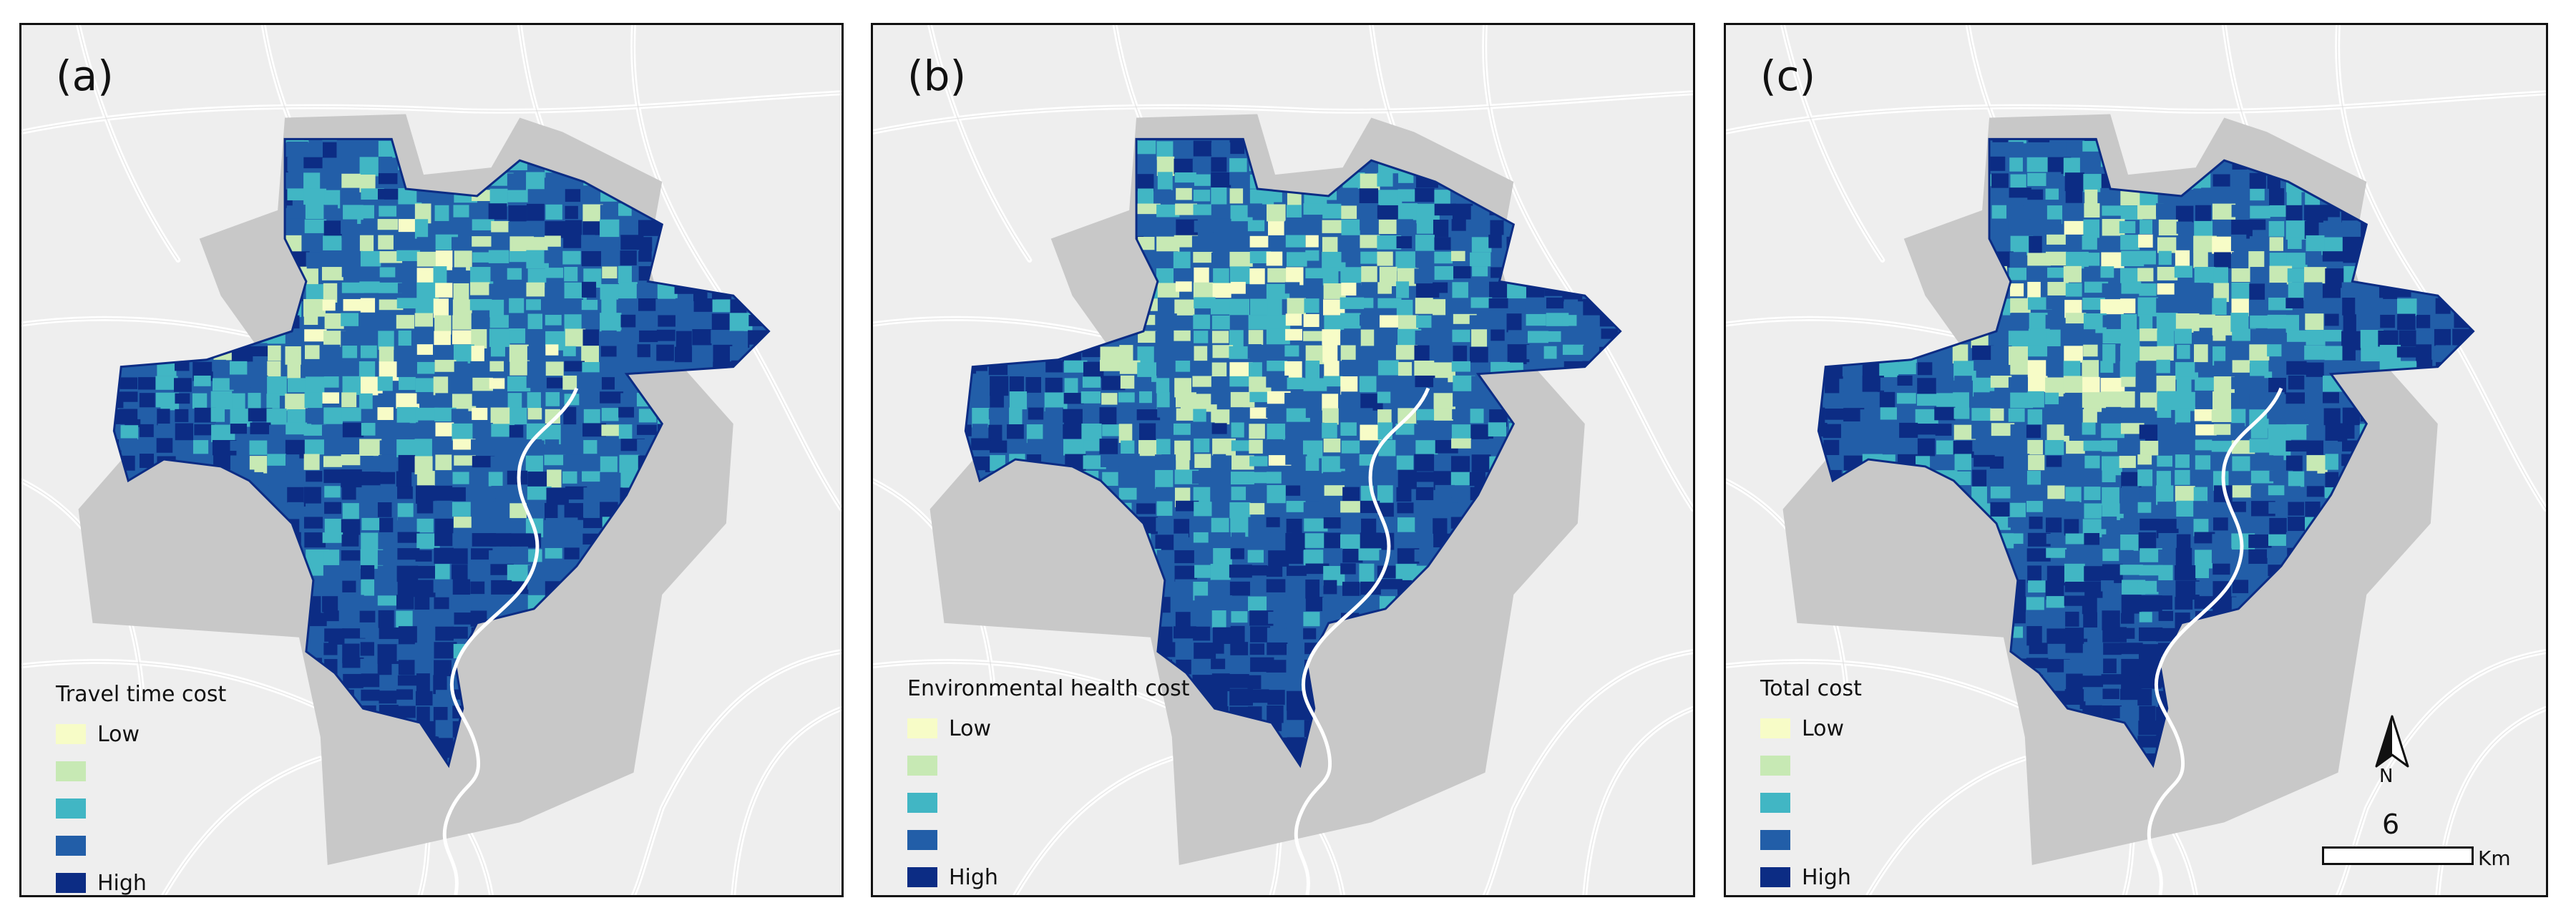 This screenshot has width=2576, height=923. I want to click on scale-bar-unit: Km, so click(2494, 858).